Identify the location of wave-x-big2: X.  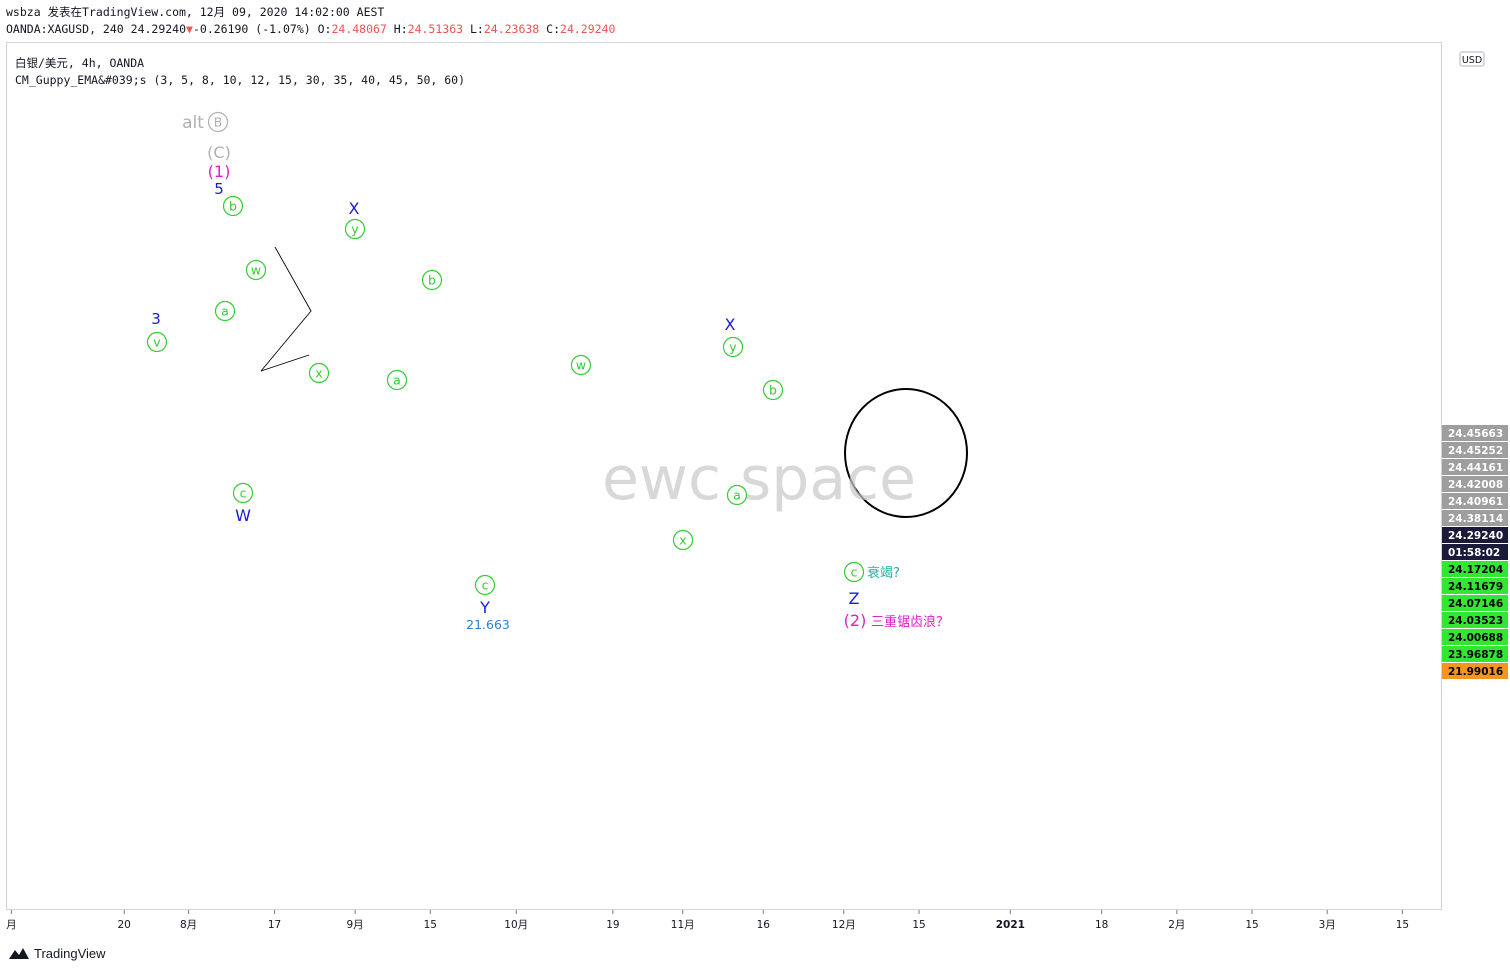
(730, 324).